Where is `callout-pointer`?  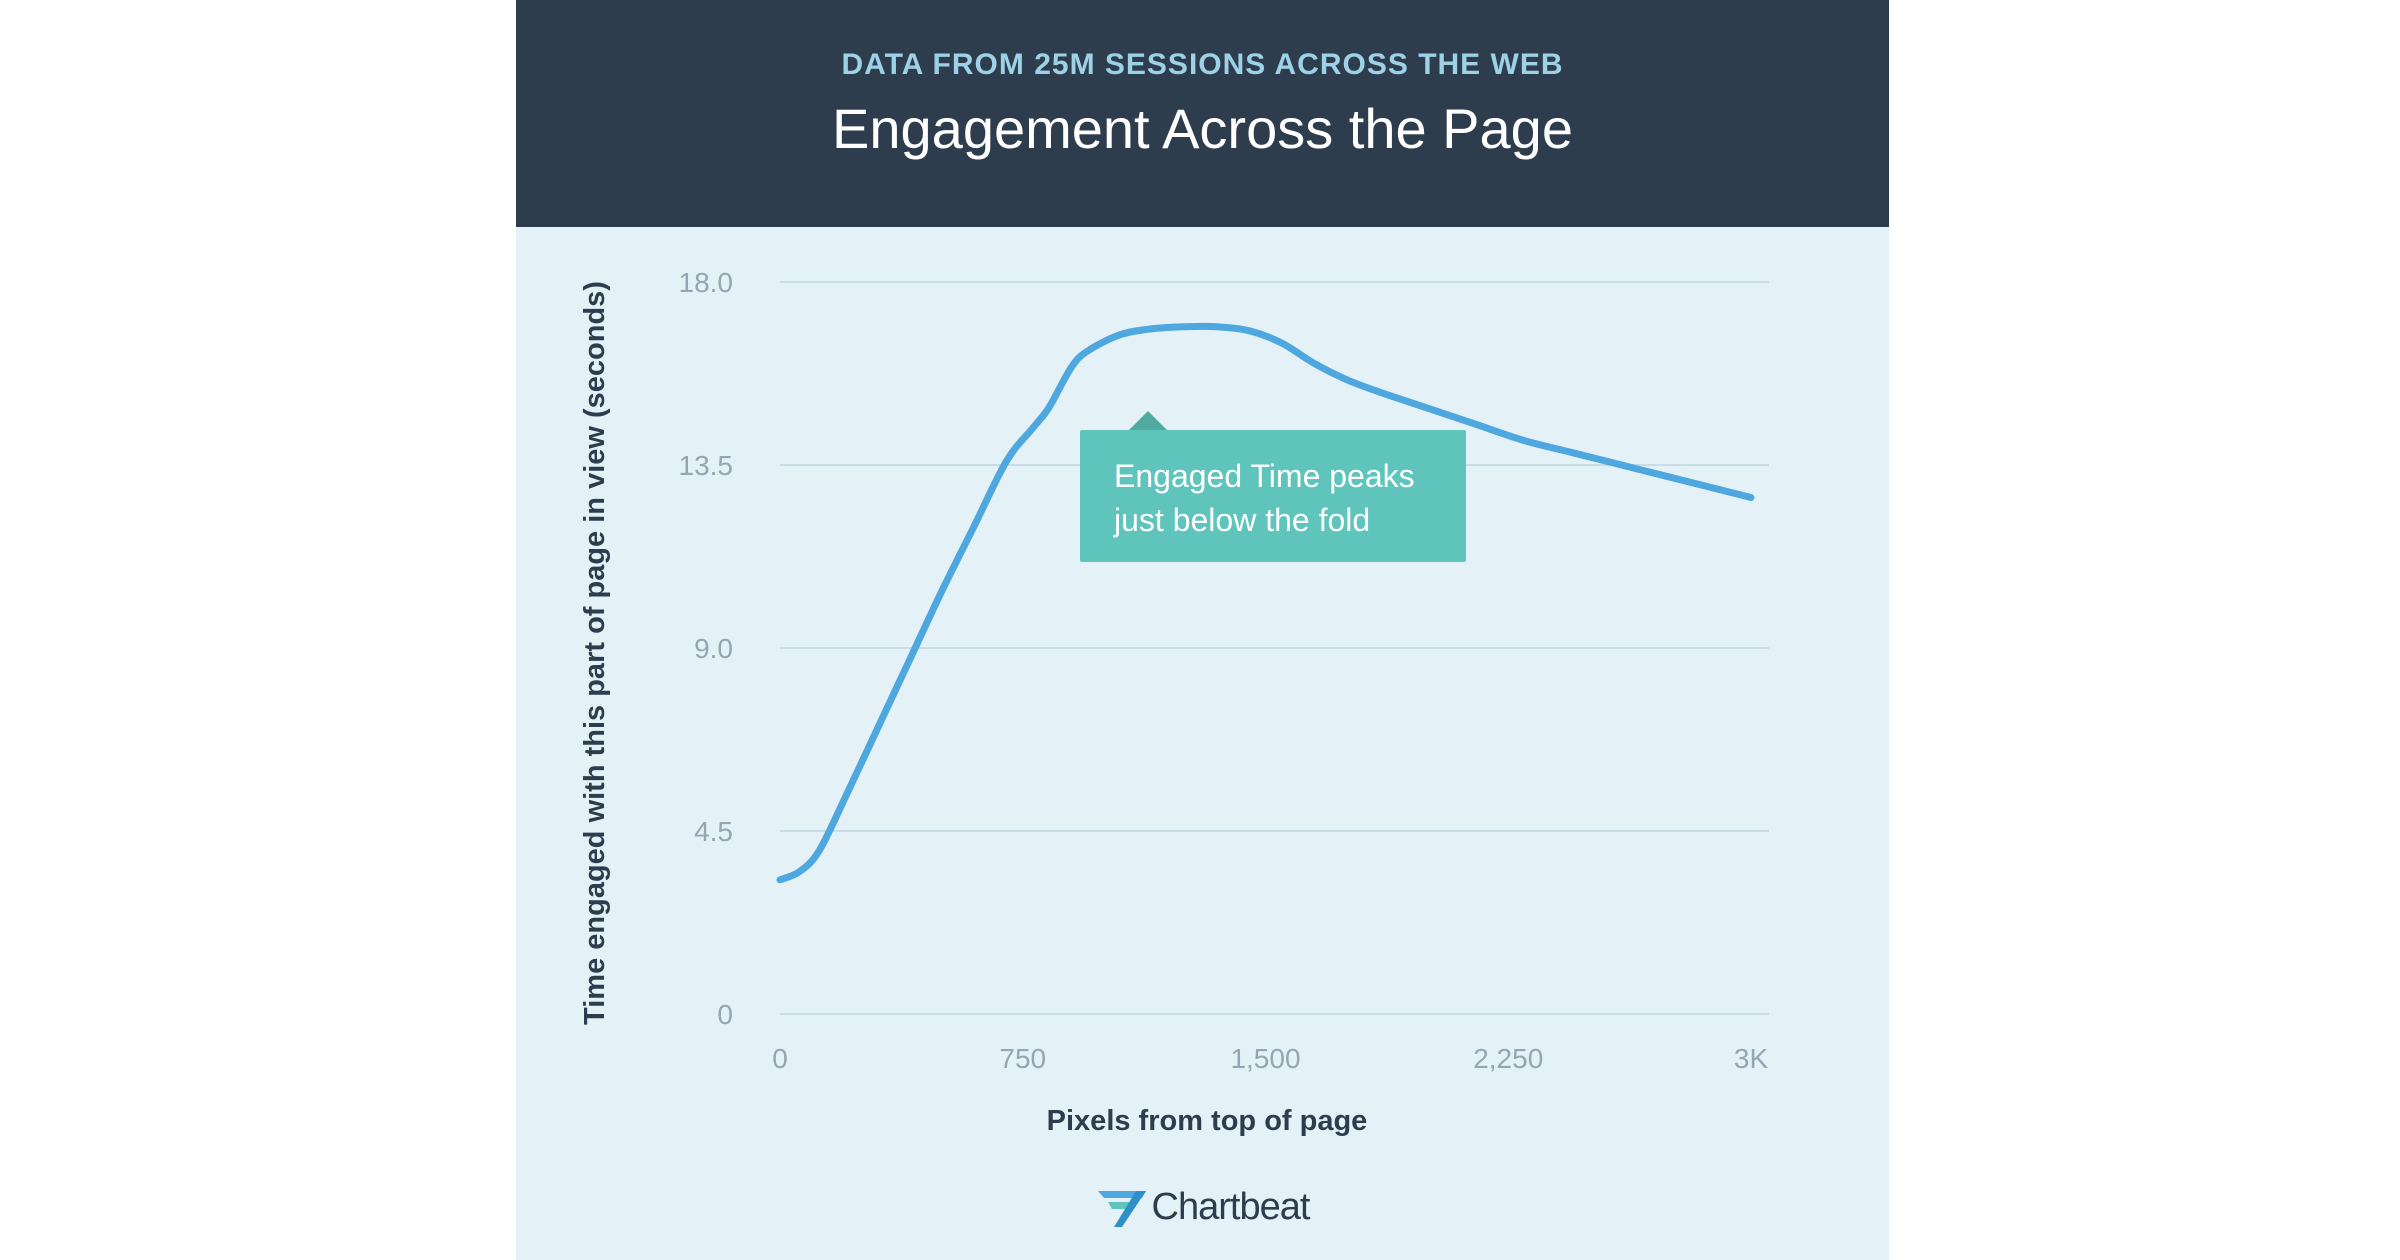
callout-pointer is located at coordinates (1148, 420).